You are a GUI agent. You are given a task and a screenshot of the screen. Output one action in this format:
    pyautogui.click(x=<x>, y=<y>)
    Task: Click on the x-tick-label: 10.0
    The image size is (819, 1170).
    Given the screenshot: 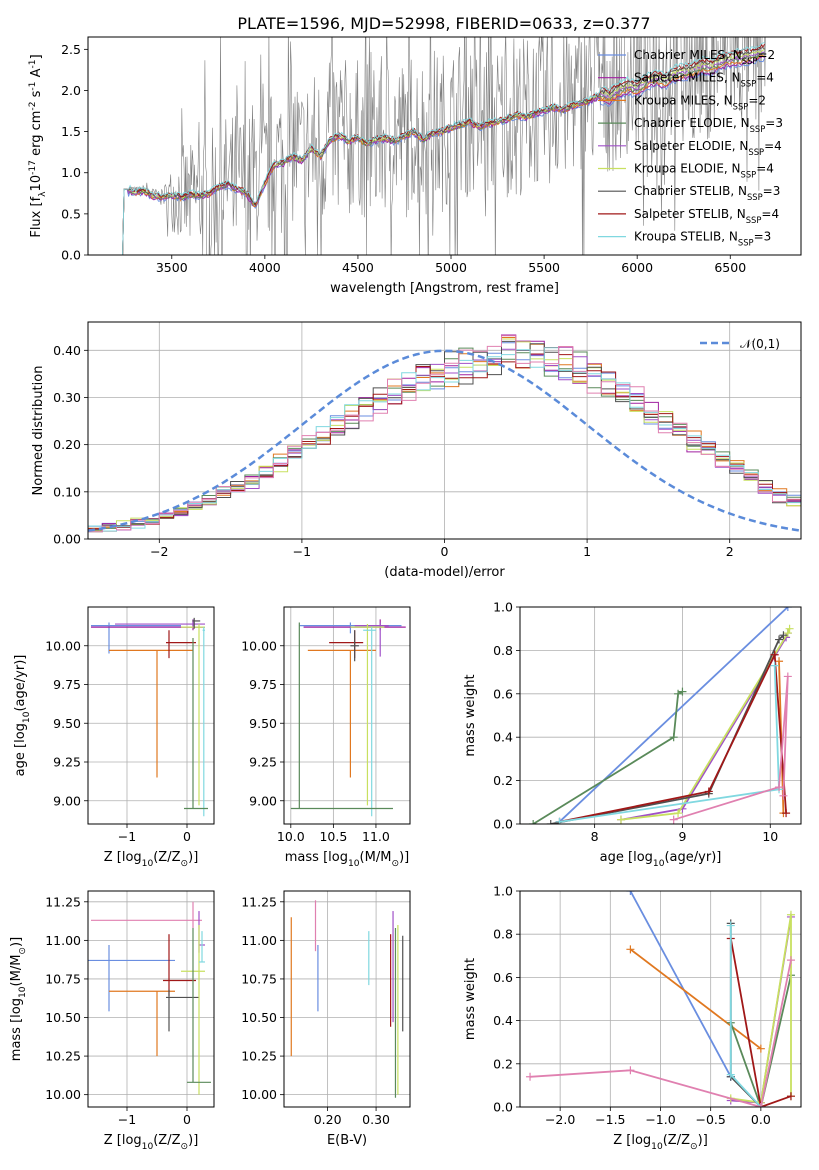 What is the action you would take?
    pyautogui.click(x=291, y=836)
    